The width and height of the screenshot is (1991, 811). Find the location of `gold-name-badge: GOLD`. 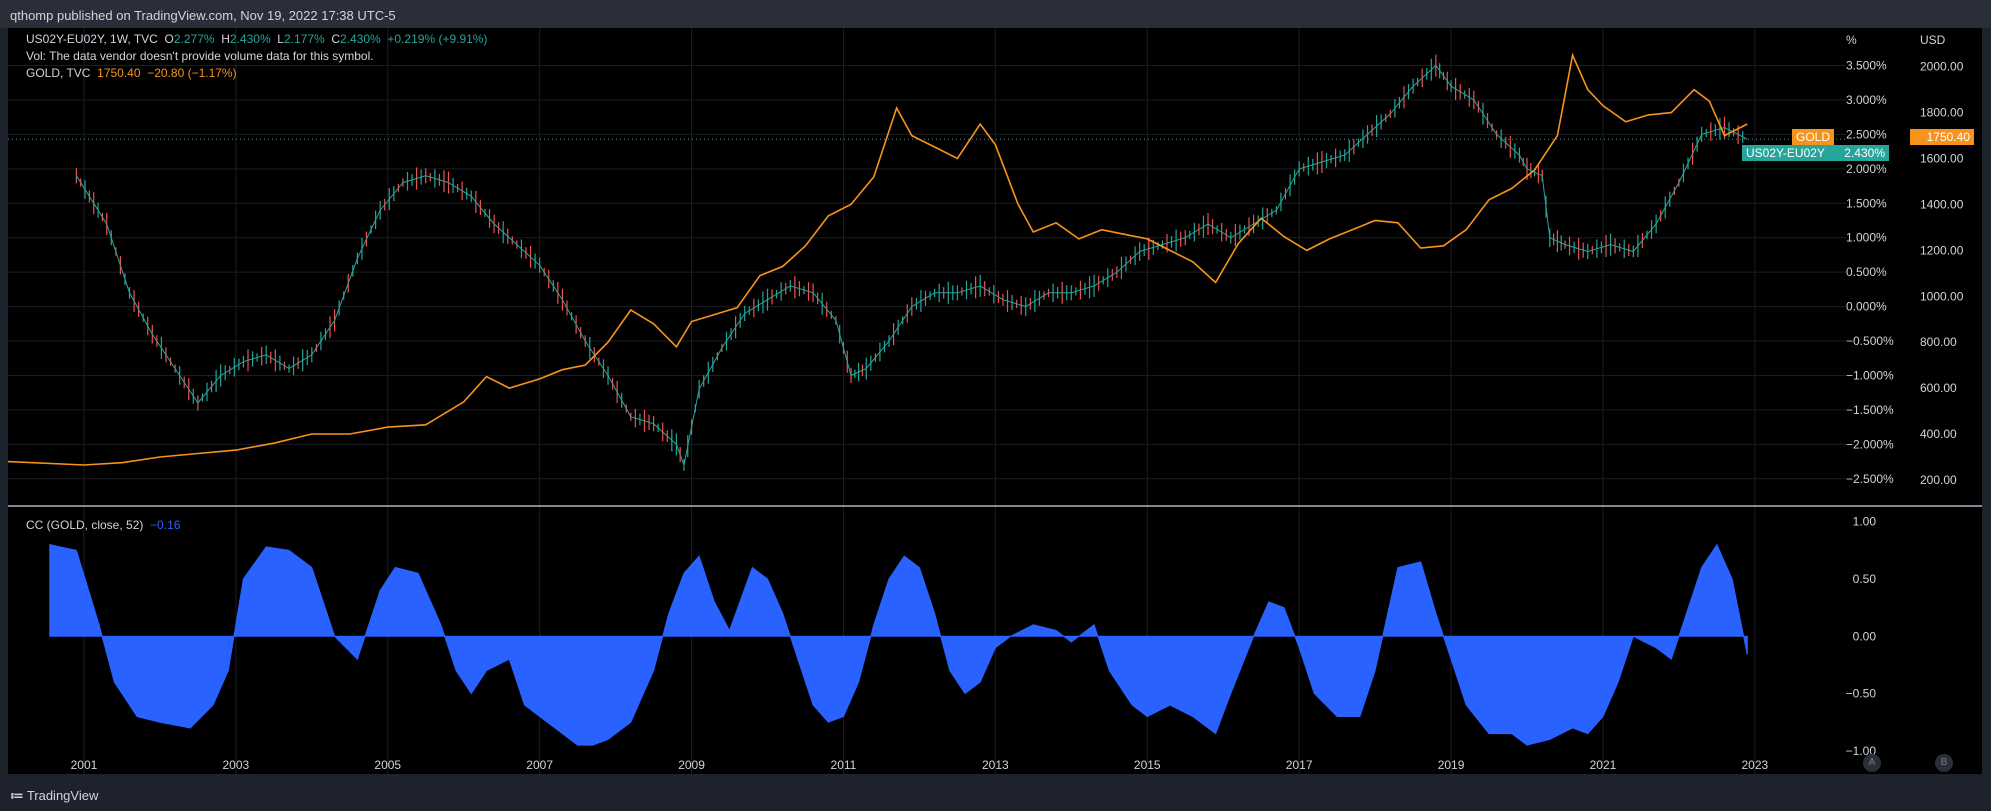

gold-name-badge: GOLD is located at coordinates (1813, 137).